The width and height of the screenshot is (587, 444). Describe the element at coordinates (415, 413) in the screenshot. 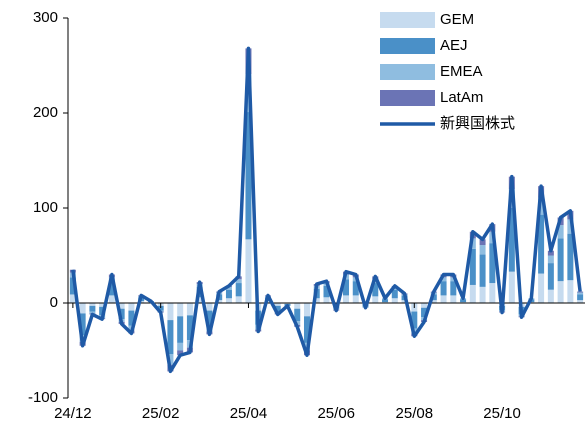

I see `x-tick-label: 25/08` at that location.